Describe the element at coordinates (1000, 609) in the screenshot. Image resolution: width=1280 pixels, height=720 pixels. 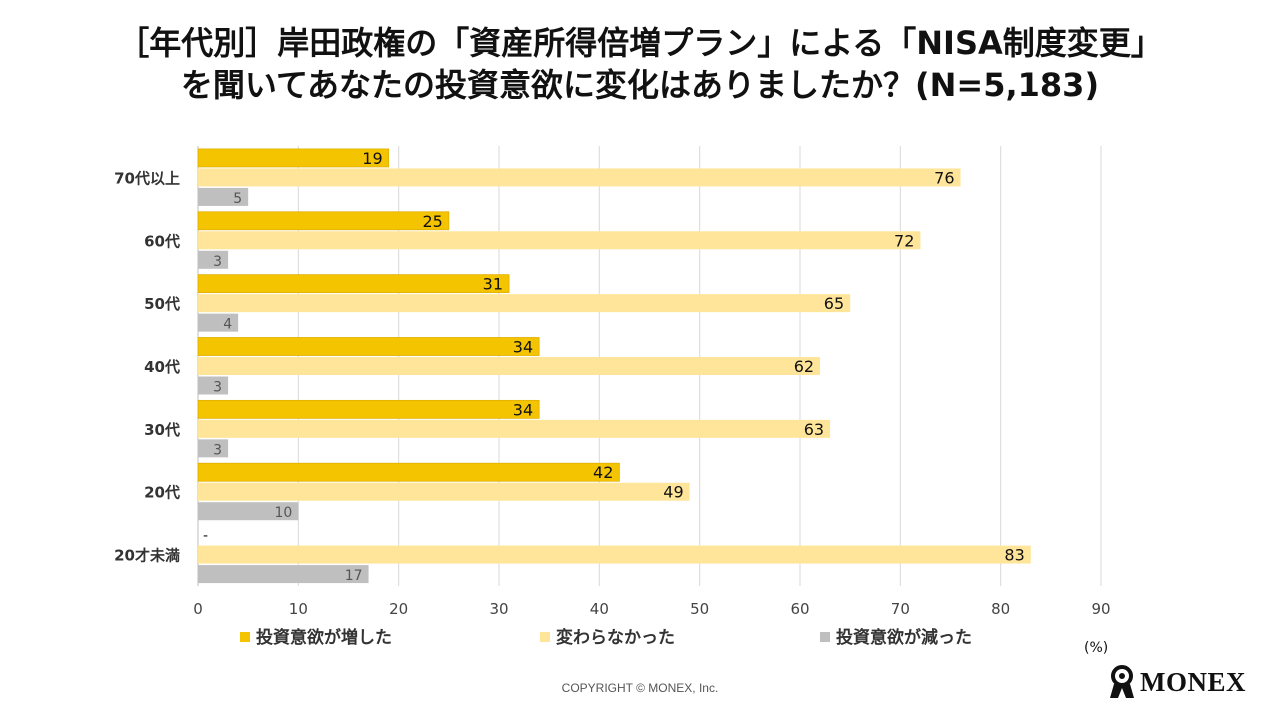
I see `x-tick-label: 80` at that location.